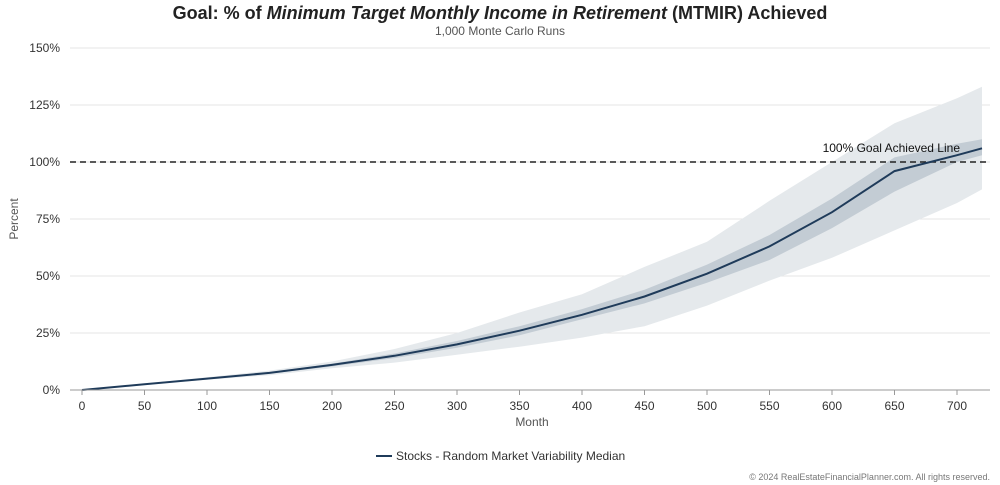 The height and width of the screenshot is (485, 1000). What do you see at coordinates (52, 390) in the screenshot?
I see `y-tick-label: 0%` at bounding box center [52, 390].